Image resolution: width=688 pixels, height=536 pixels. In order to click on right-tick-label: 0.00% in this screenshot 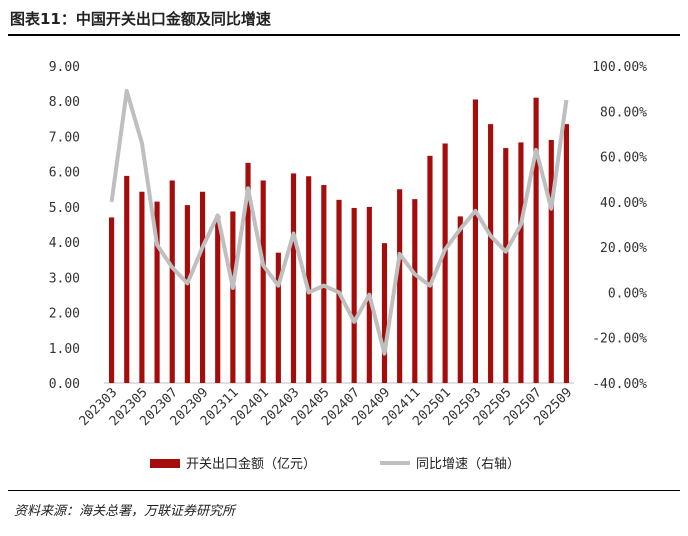, I will do `click(627, 293)`.